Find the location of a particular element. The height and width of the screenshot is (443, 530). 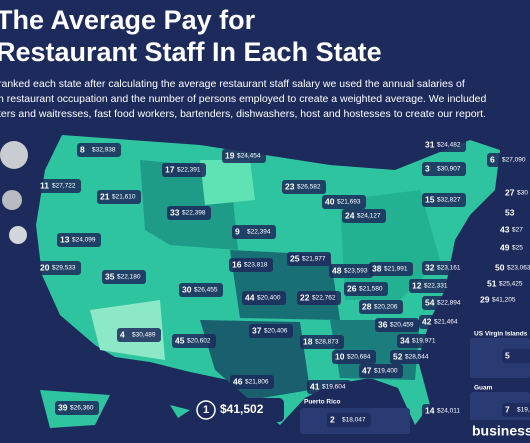

rank: 8 is located at coordinates (82, 149).